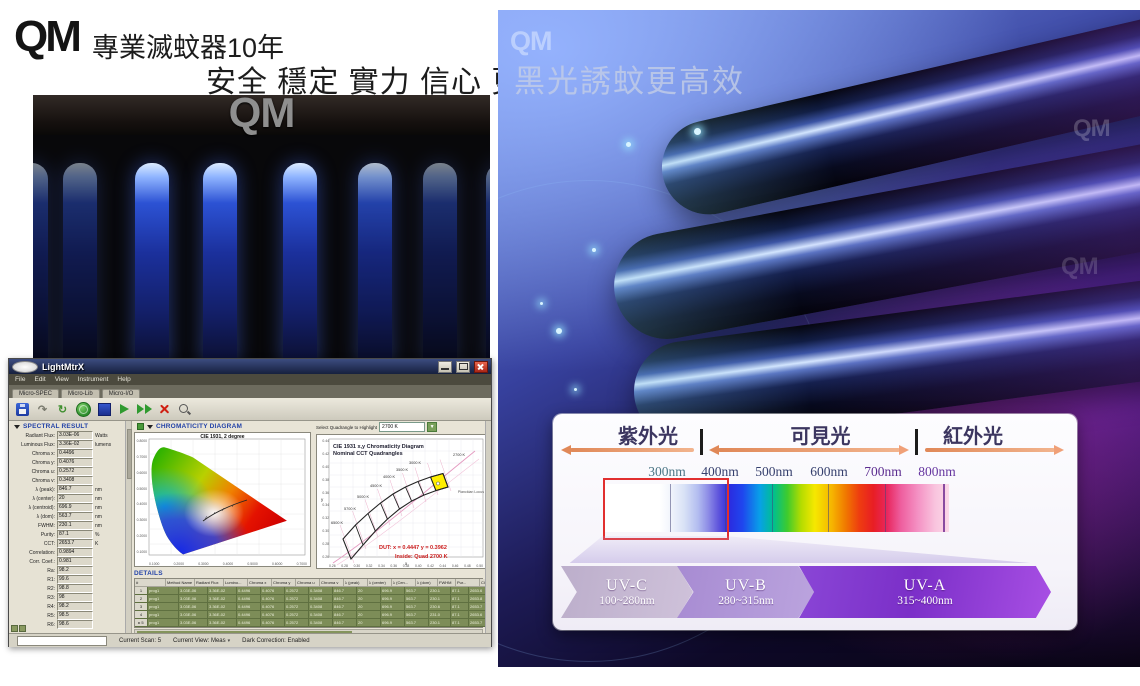  I want to click on field-value: 98.5, so click(75, 615).